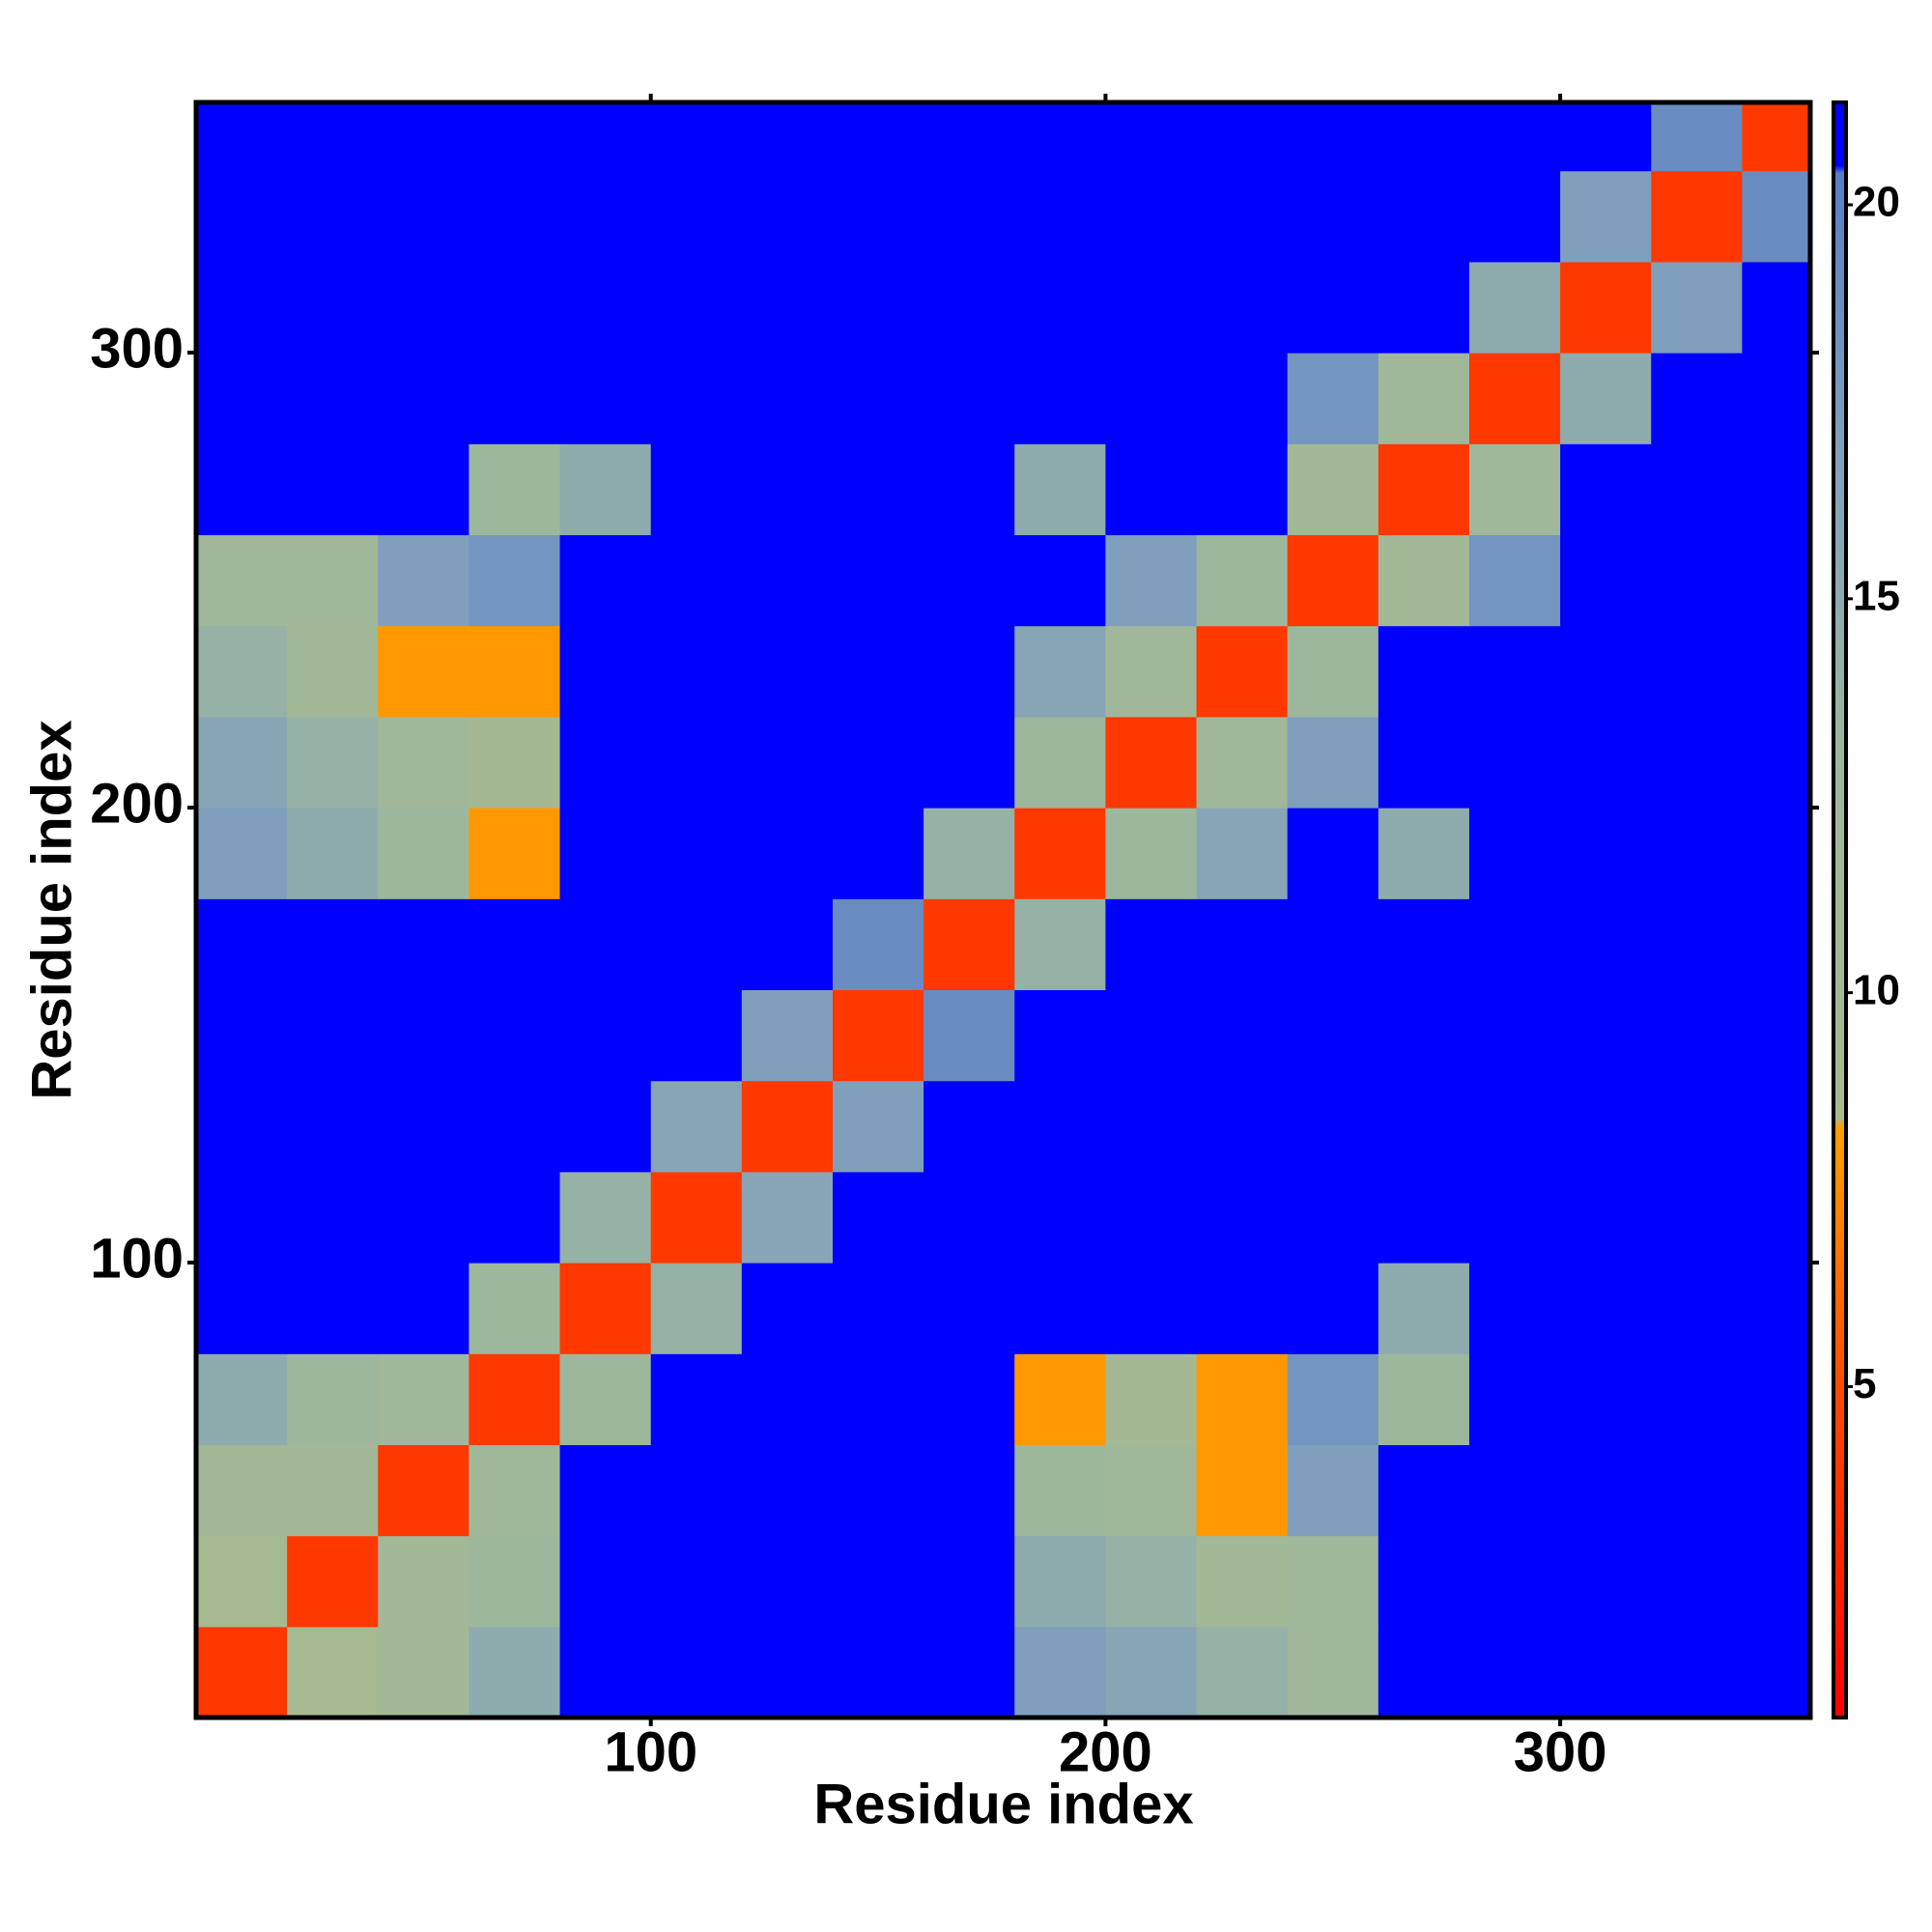 This screenshot has width=1932, height=1932. Describe the element at coordinates (1864, 1383) in the screenshot. I see `colorbar-tick-label: 5` at that location.